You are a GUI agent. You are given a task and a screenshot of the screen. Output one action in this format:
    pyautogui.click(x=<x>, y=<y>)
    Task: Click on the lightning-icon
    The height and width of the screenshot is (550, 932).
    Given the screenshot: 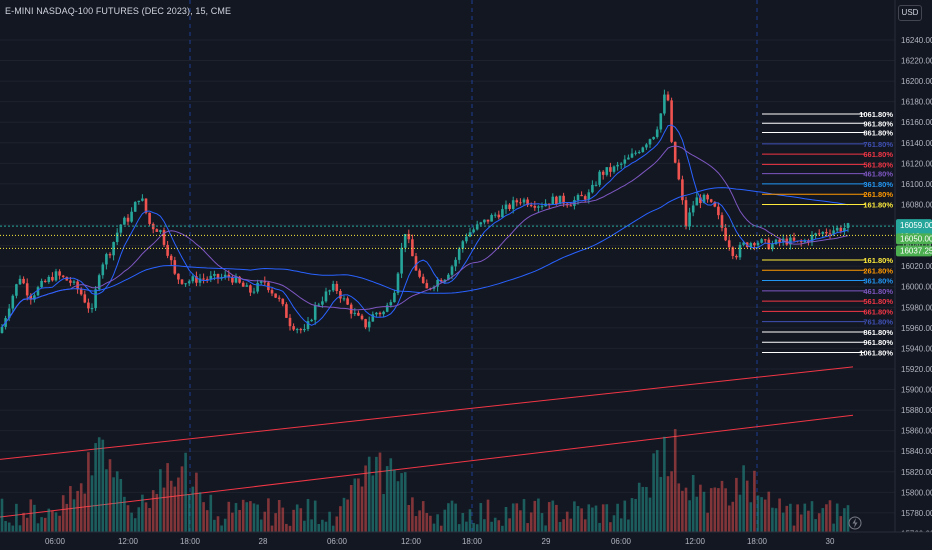 What is the action you would take?
    pyautogui.click(x=855, y=523)
    